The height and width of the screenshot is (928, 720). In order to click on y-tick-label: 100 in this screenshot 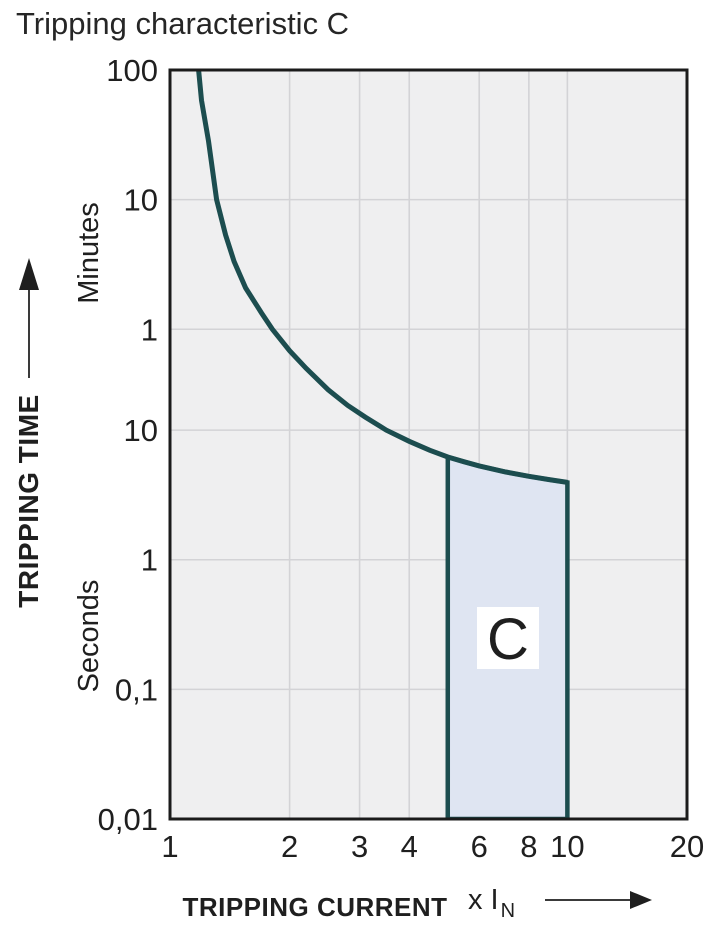, I will do `click(132, 70)`.